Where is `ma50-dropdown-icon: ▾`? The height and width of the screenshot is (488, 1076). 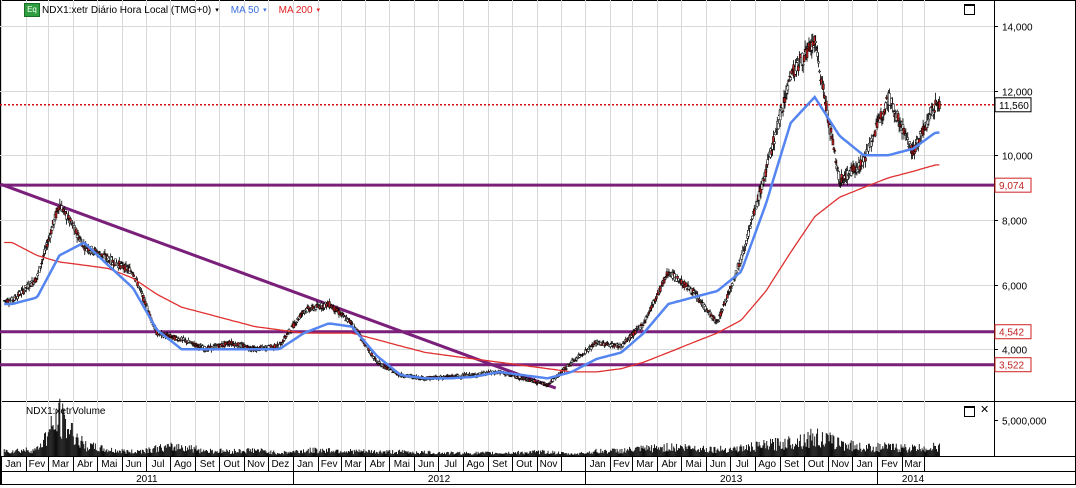
ma50-dropdown-icon: ▾ is located at coordinates (265, 10).